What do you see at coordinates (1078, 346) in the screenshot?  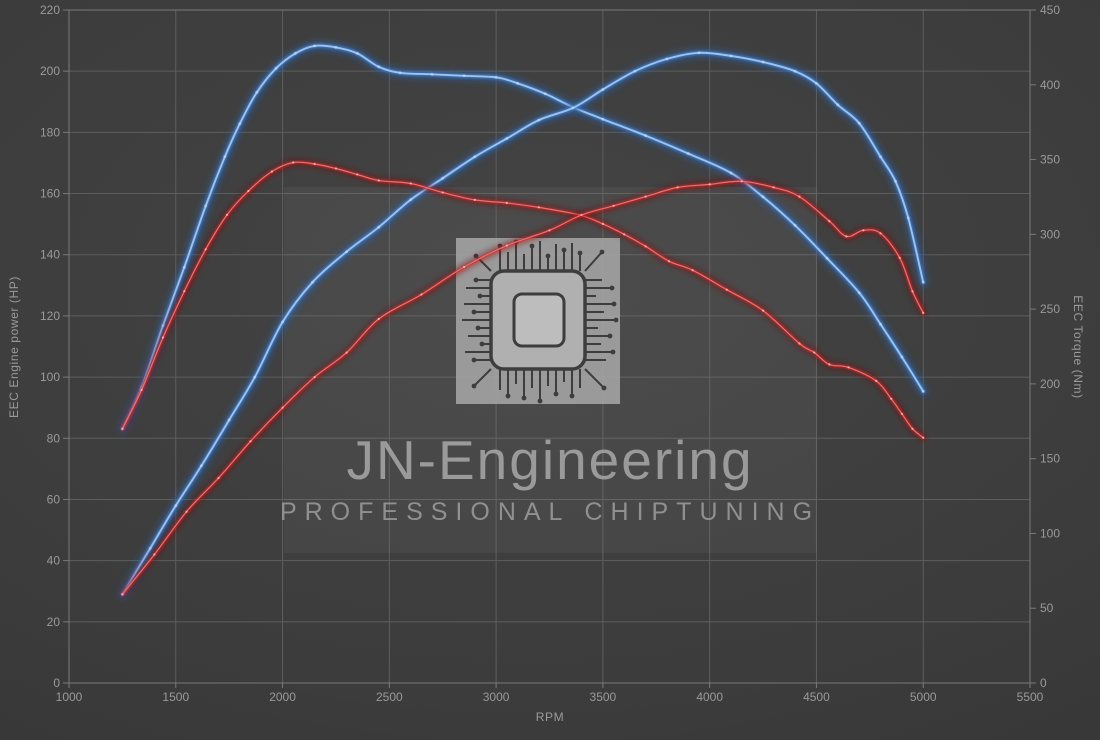 I see `right-y-axis-label: EEC Torque (Nm)` at bounding box center [1078, 346].